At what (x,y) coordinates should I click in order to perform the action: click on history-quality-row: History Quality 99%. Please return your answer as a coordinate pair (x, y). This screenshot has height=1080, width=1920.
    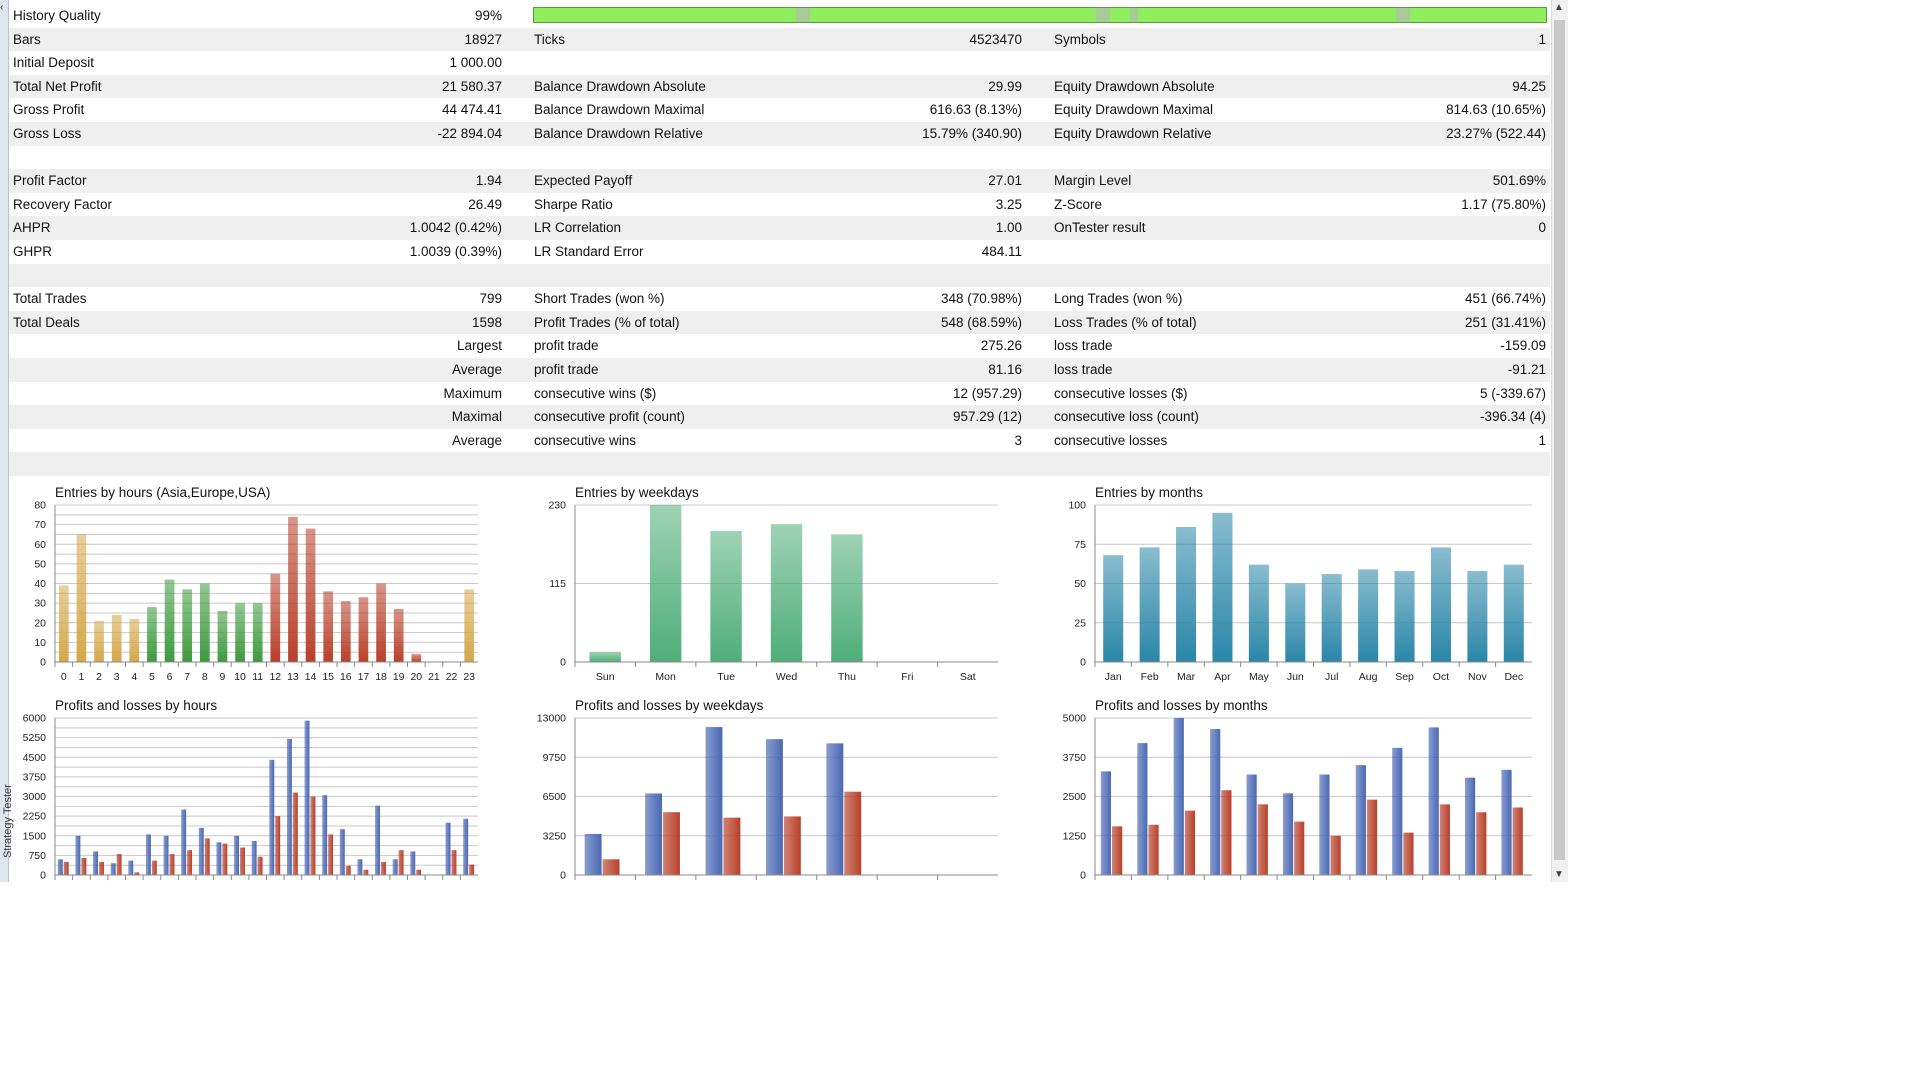
    Looking at the image, I should click on (779, 16).